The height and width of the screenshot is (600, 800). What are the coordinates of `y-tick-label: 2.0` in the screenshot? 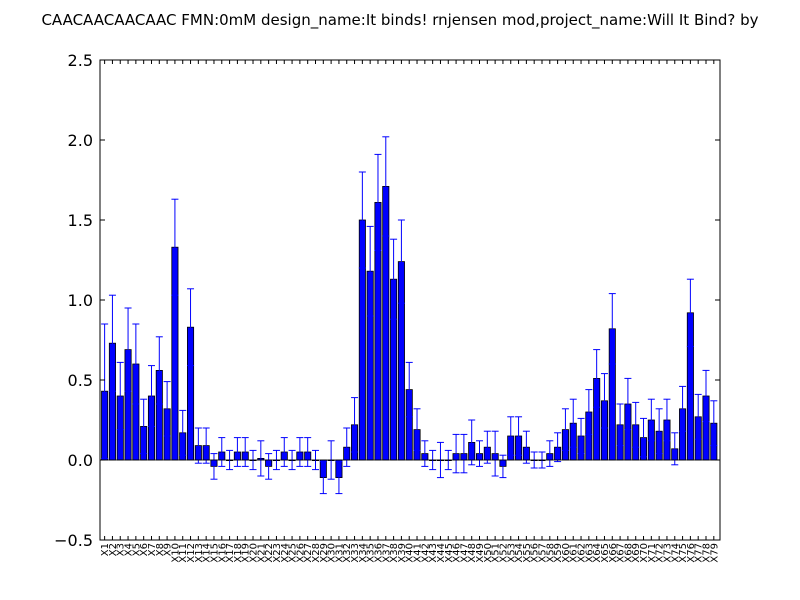 It's located at (80, 140).